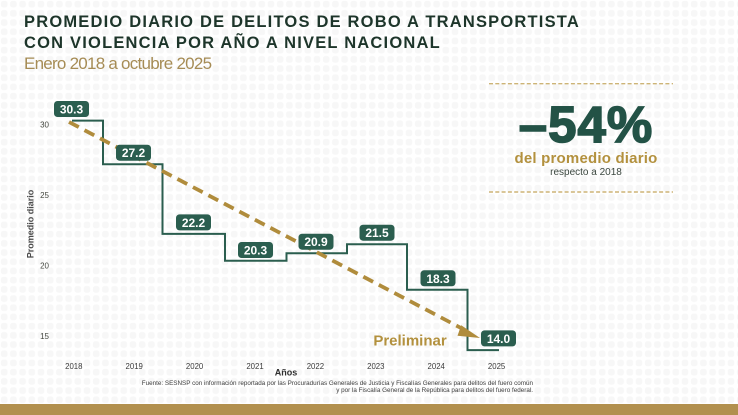 This screenshot has width=738, height=415. I want to click on svg-text: Preliminar, so click(410, 341).